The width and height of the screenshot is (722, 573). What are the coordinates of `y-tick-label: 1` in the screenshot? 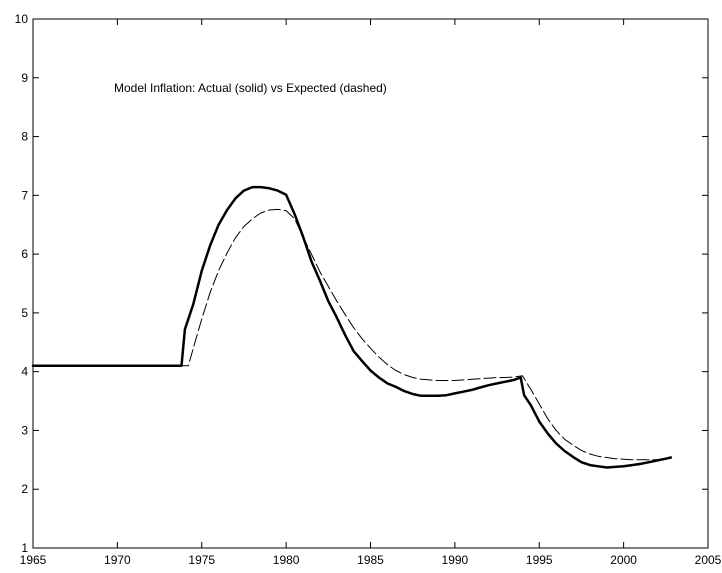 It's located at (24, 548).